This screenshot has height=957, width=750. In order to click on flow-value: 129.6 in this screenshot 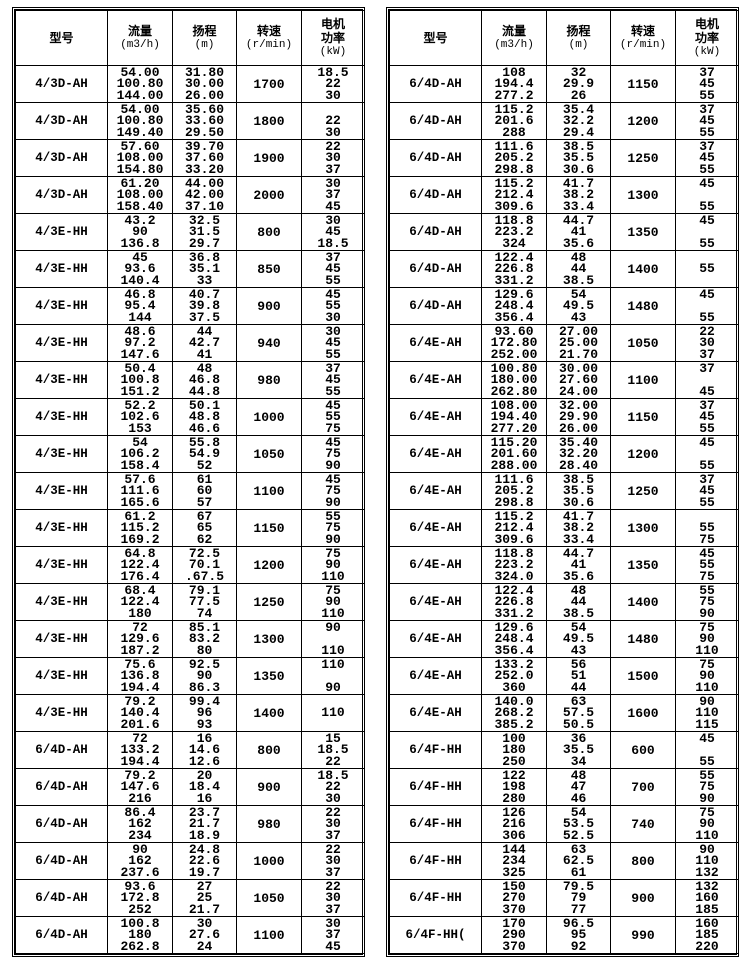, I will do `click(140, 639)`.